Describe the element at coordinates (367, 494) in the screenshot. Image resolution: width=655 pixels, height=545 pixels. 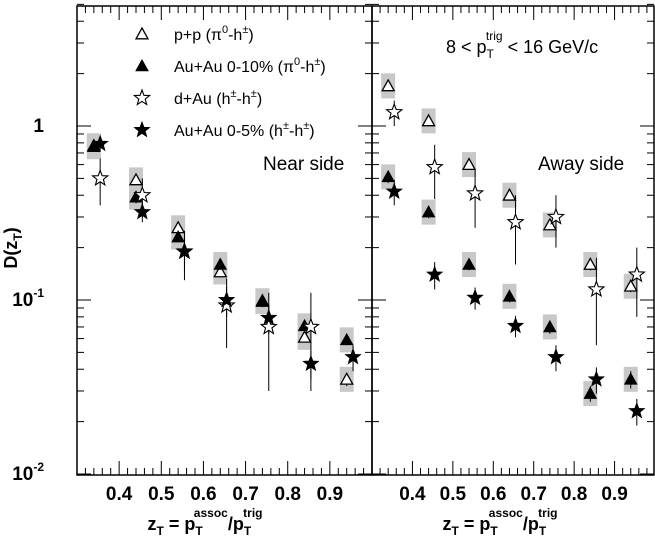
I see `x-tick-labels: 0.4 0.5 0.6 0.7 0.8 0.9 0.4 0.5 0.6 0.7 0.8 0.9` at that location.